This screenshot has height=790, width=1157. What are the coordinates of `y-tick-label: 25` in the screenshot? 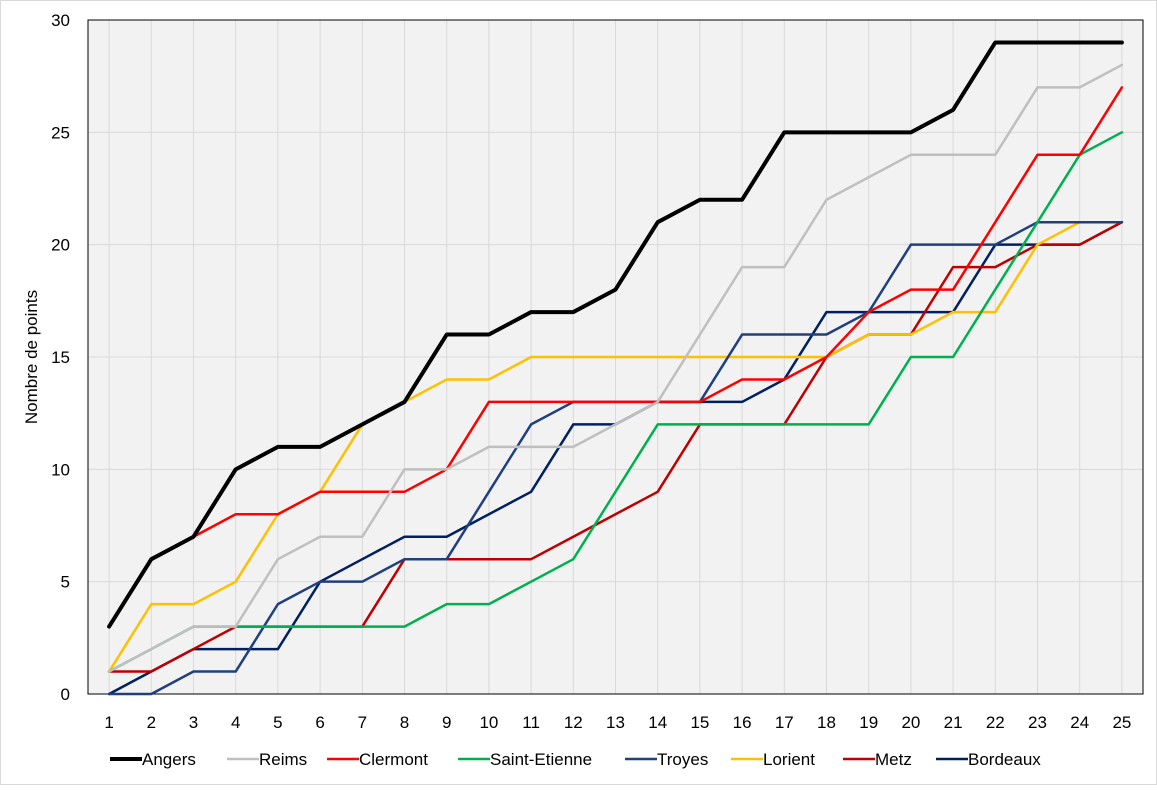 It's located at (60, 132).